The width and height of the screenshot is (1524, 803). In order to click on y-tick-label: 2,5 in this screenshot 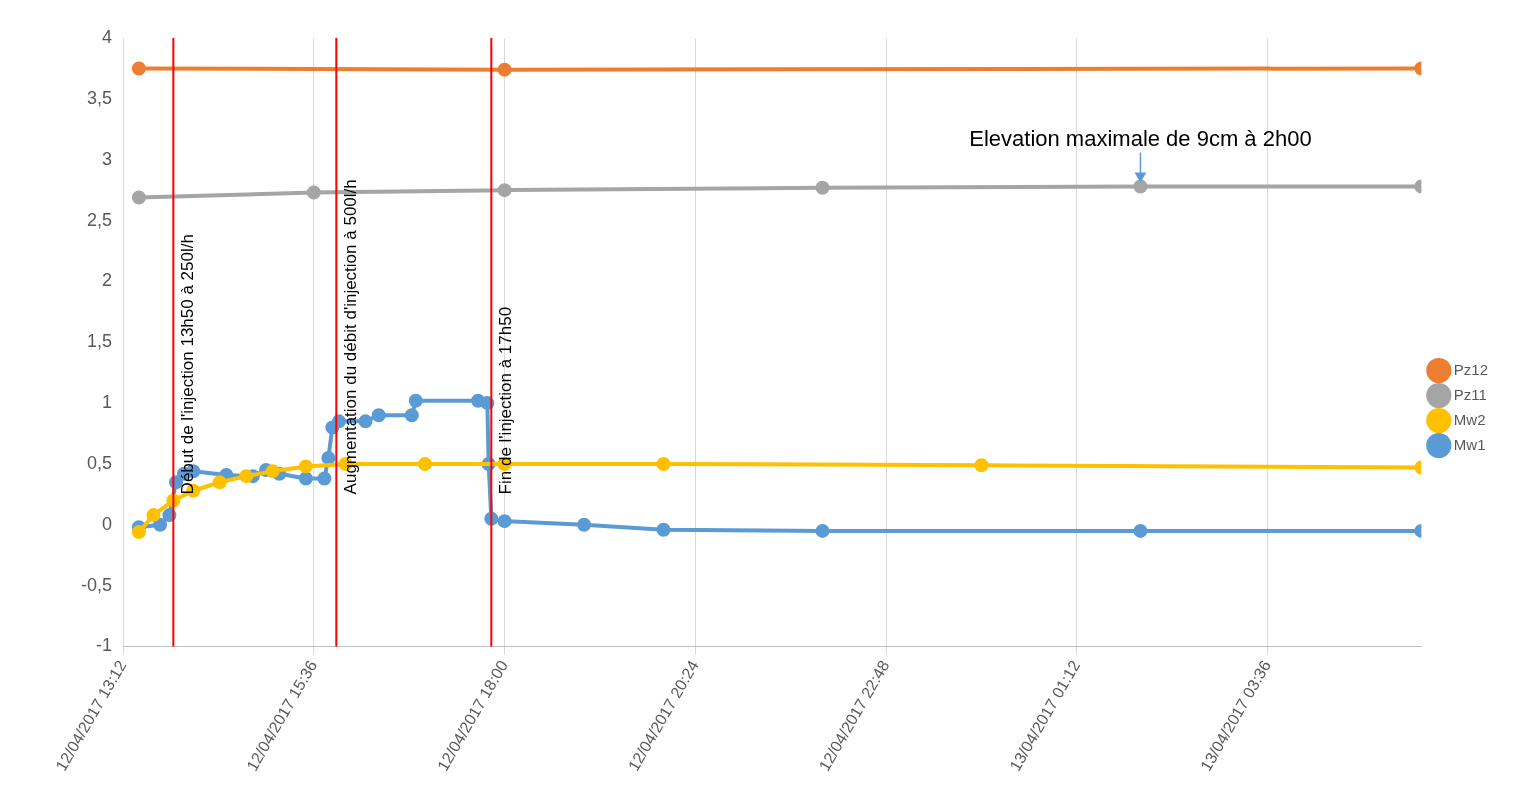, I will do `click(99, 219)`.